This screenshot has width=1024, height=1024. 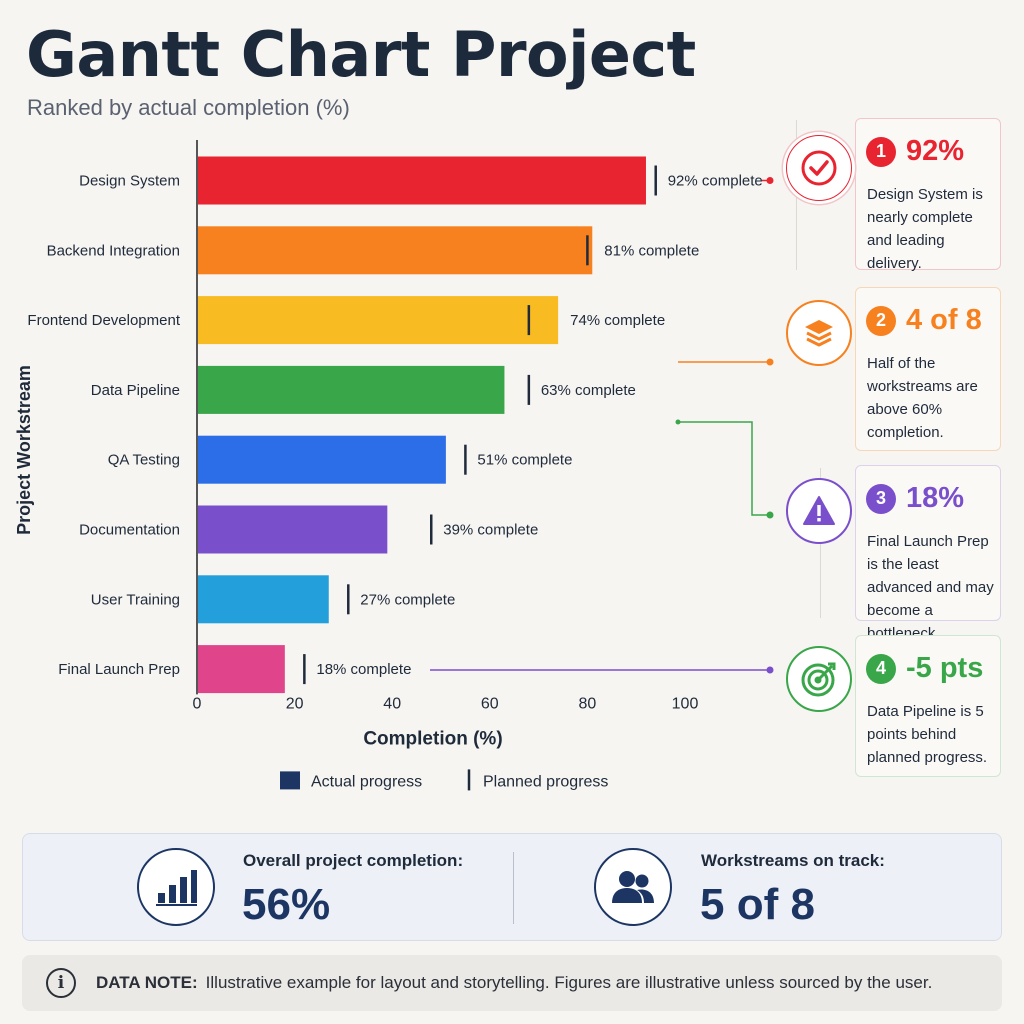 What do you see at coordinates (715, 181) in the screenshot?
I see `data-label: 92% complete` at bounding box center [715, 181].